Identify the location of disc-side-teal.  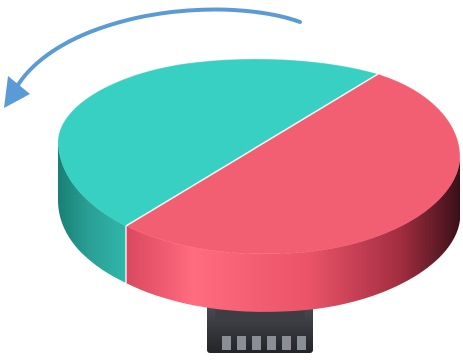
(92, 211).